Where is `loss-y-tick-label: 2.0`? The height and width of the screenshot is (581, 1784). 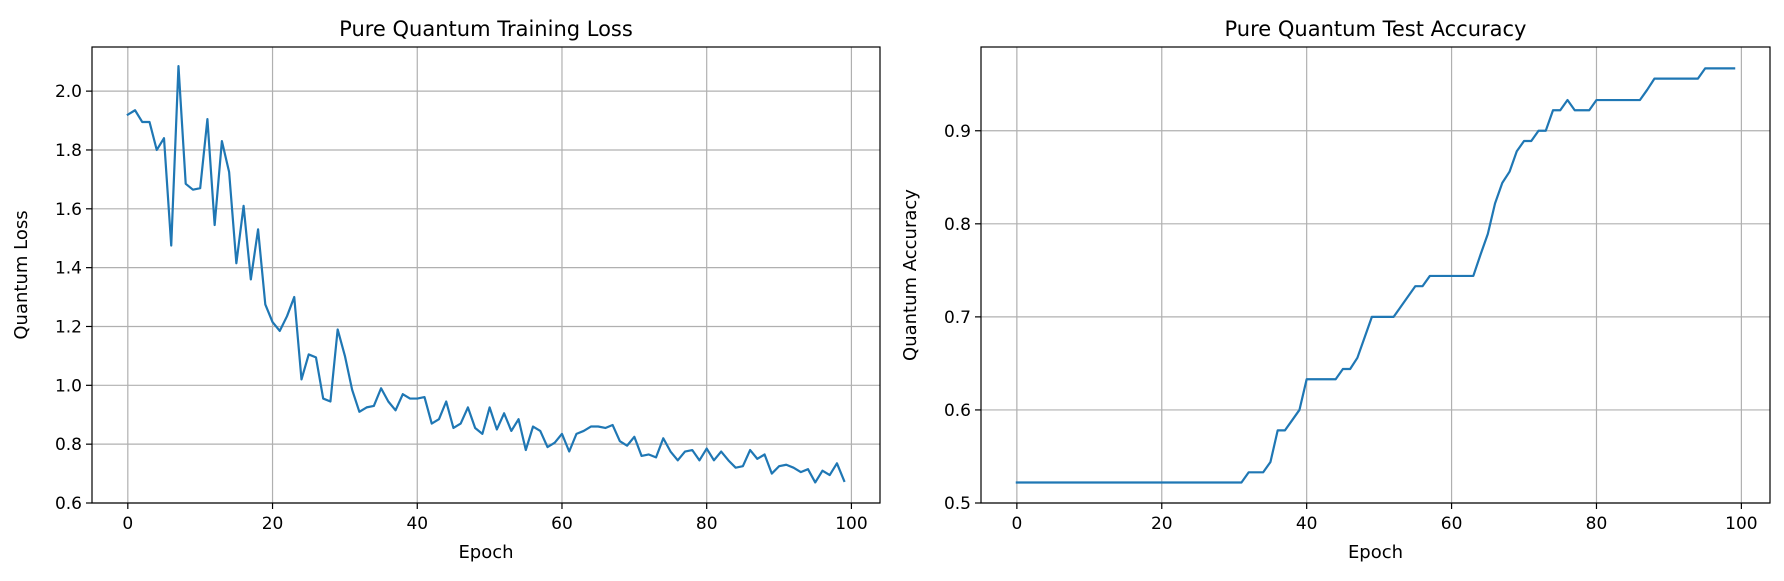 loss-y-tick-label: 2.0 is located at coordinates (68, 92).